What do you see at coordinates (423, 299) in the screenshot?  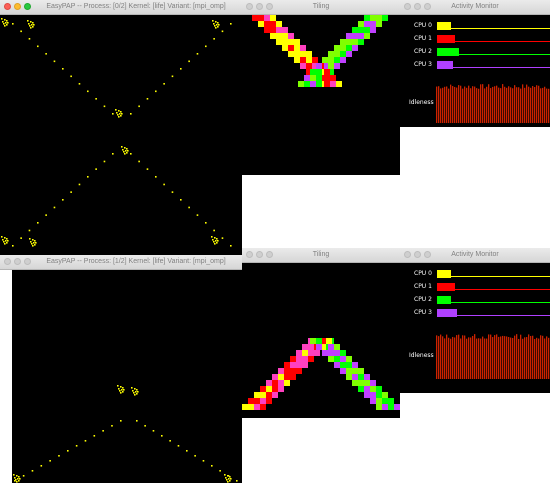 I see `cpu-label: CPU 2` at bounding box center [423, 299].